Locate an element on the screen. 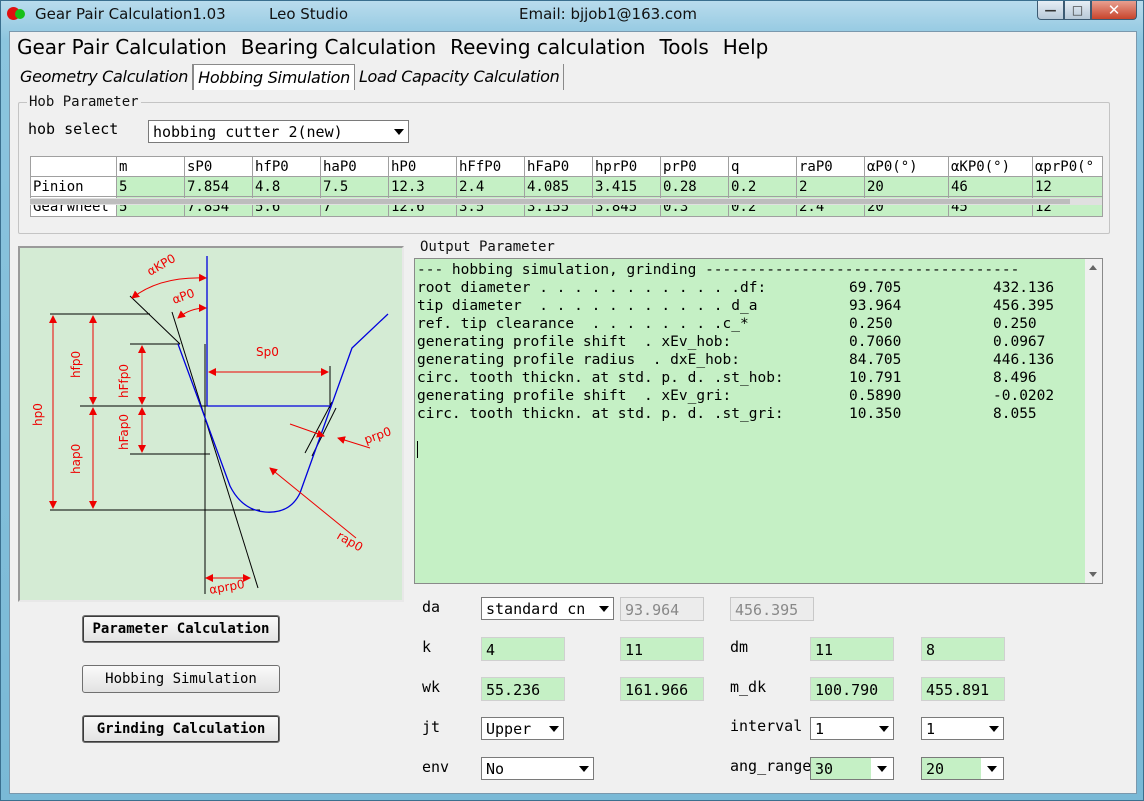 This screenshot has height=801, width=1144. table-cell: 4.8 is located at coordinates (286, 186).